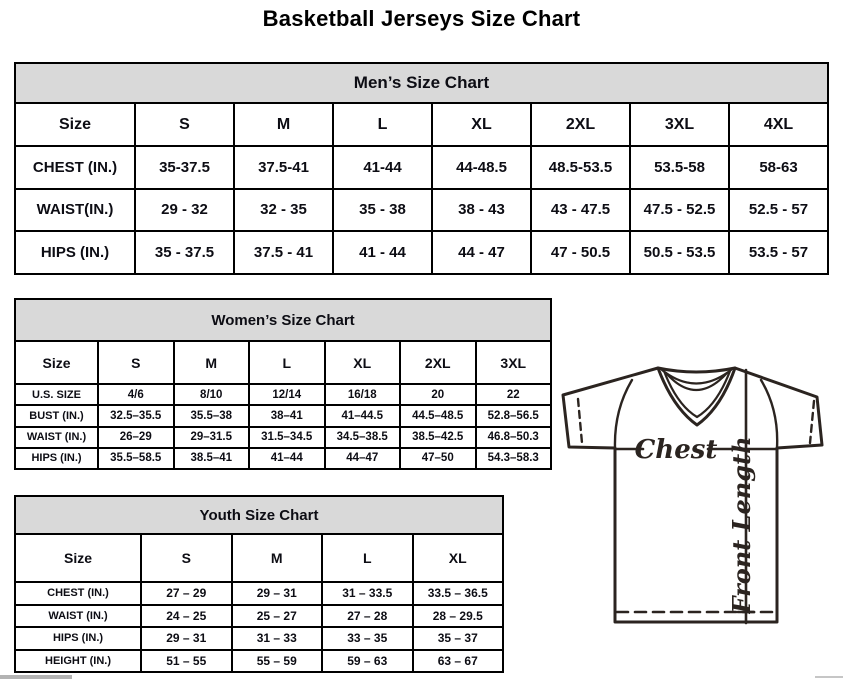 Image resolution: width=843 pixels, height=679 pixels. Describe the element at coordinates (186, 615) in the screenshot. I see `value-cell: 24 – 25` at that location.